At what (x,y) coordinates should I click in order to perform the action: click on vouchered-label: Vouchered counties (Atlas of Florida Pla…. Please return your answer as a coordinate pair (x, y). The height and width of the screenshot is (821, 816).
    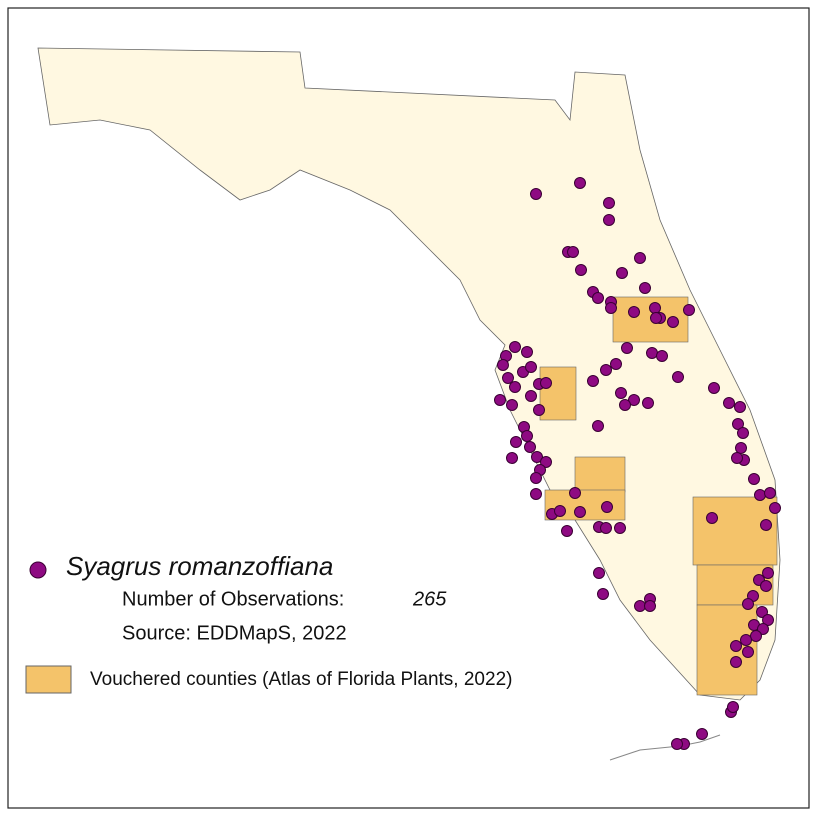
    Looking at the image, I should click on (301, 679).